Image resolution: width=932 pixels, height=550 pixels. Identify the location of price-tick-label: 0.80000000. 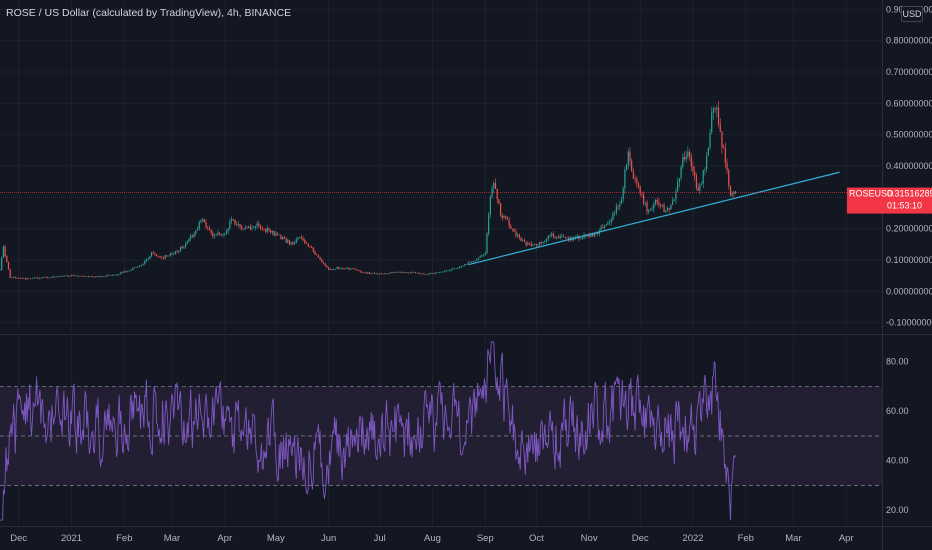
(909, 41).